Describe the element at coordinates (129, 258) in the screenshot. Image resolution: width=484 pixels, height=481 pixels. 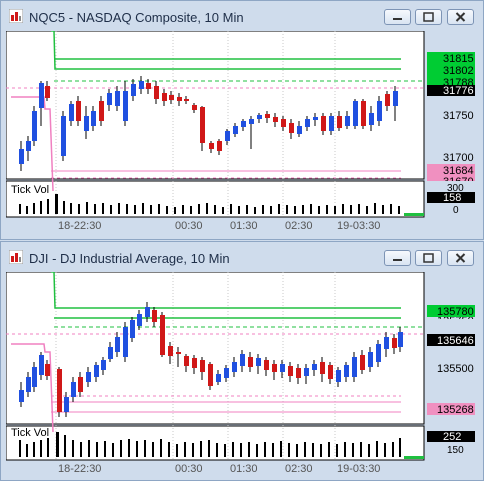
I see `window-title: DJI - DJ Industrial Average, 10 Min` at that location.